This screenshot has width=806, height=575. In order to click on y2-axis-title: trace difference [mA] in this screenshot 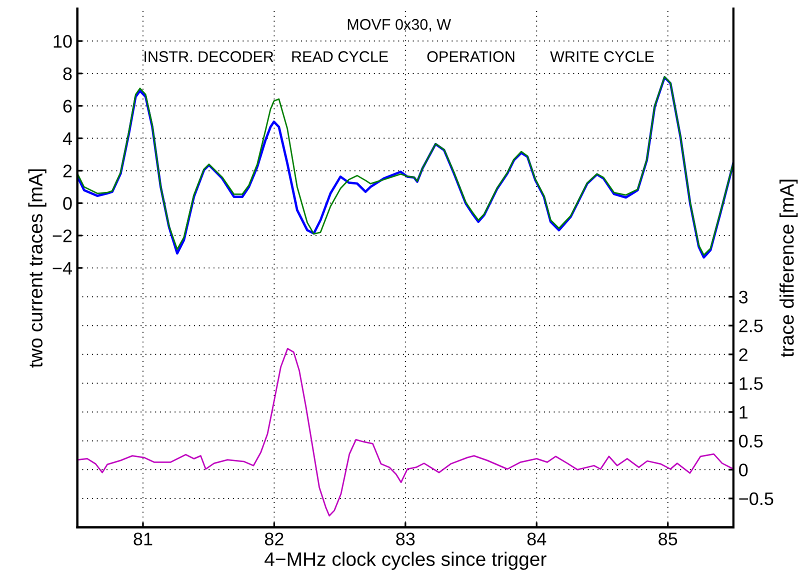, I will do `click(789, 269)`.